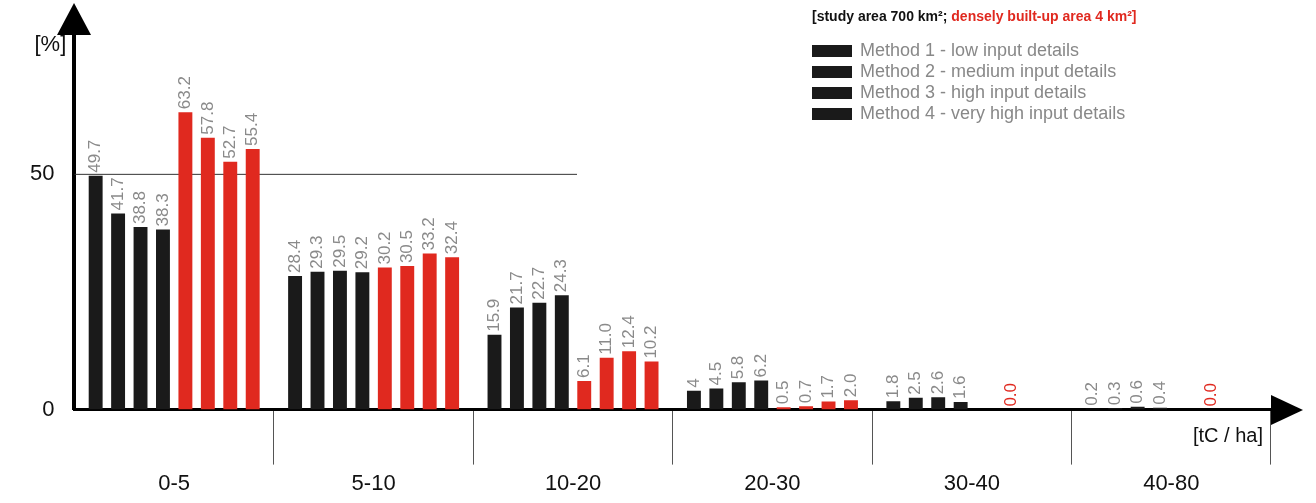  What do you see at coordinates (1227, 435) in the screenshot?
I see `x-axis-title: [tC / ha]` at bounding box center [1227, 435].